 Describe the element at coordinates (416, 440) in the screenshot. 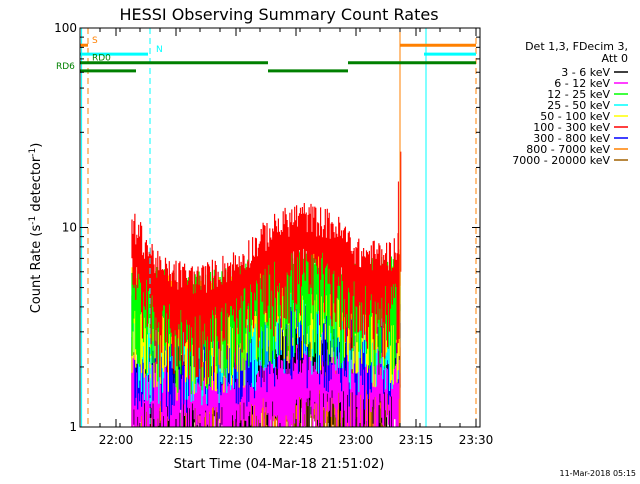

I see `x-tick-label: 23:15` at that location.